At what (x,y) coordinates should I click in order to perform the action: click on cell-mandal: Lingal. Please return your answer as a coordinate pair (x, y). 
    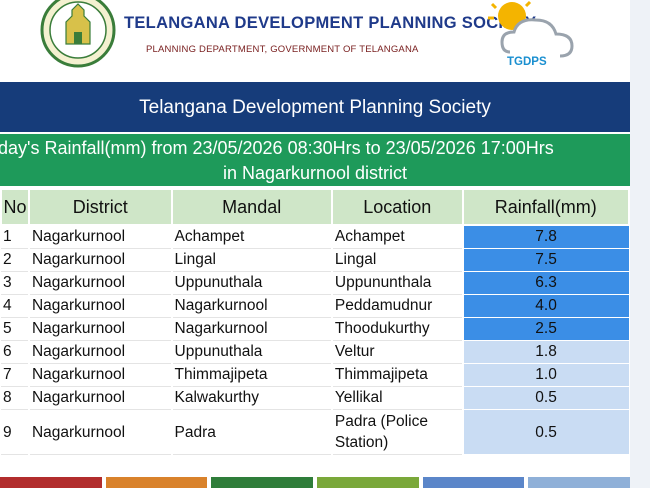
    Looking at the image, I should click on (252, 260).